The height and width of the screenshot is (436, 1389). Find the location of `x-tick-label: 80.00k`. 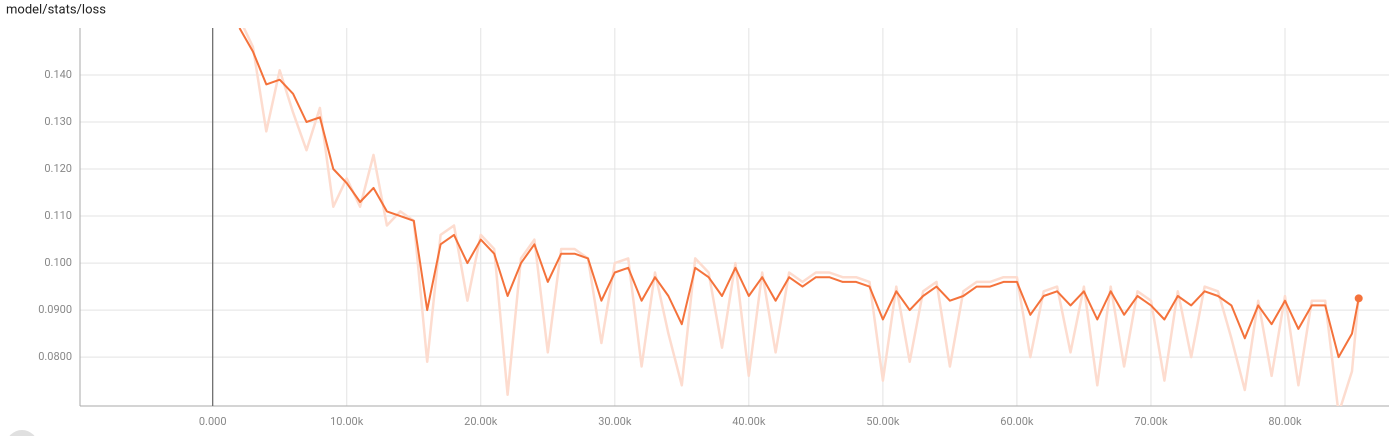

x-tick-label: 80.00k is located at coordinates (1285, 421).